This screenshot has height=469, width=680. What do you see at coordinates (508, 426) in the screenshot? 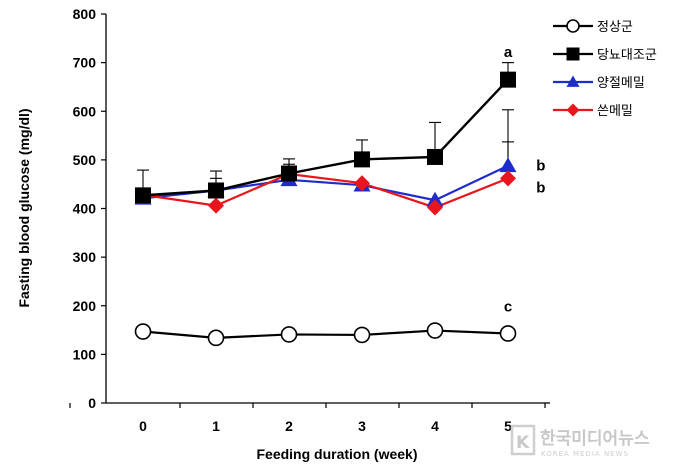
I see `x-tick-label: 5` at bounding box center [508, 426].